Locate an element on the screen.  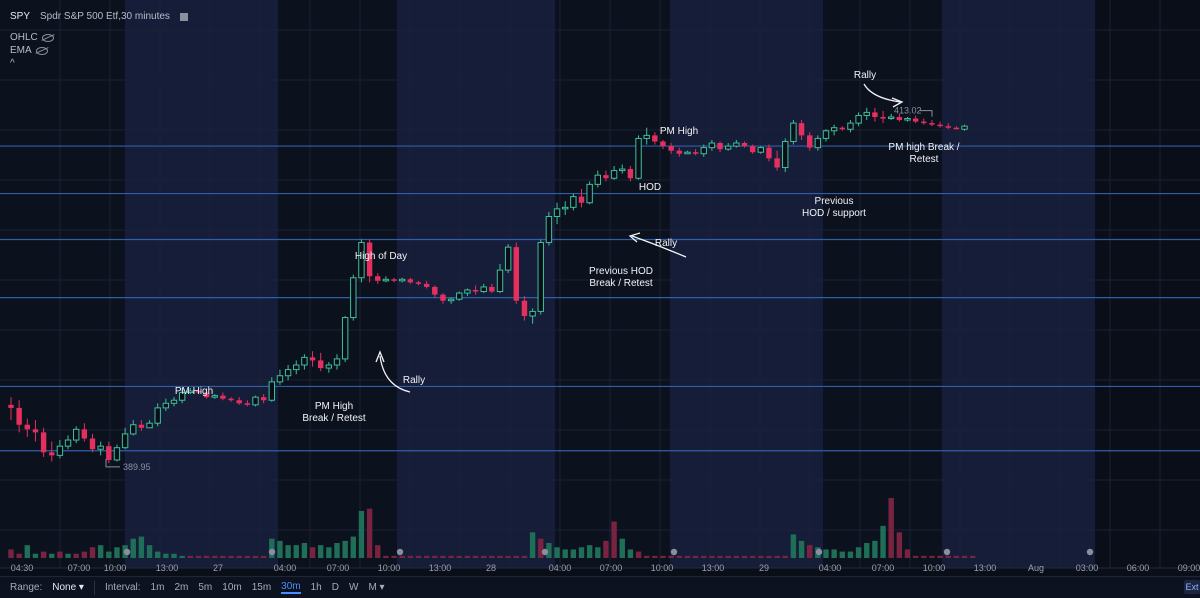
range-select: None ▾ is located at coordinates (68, 587).